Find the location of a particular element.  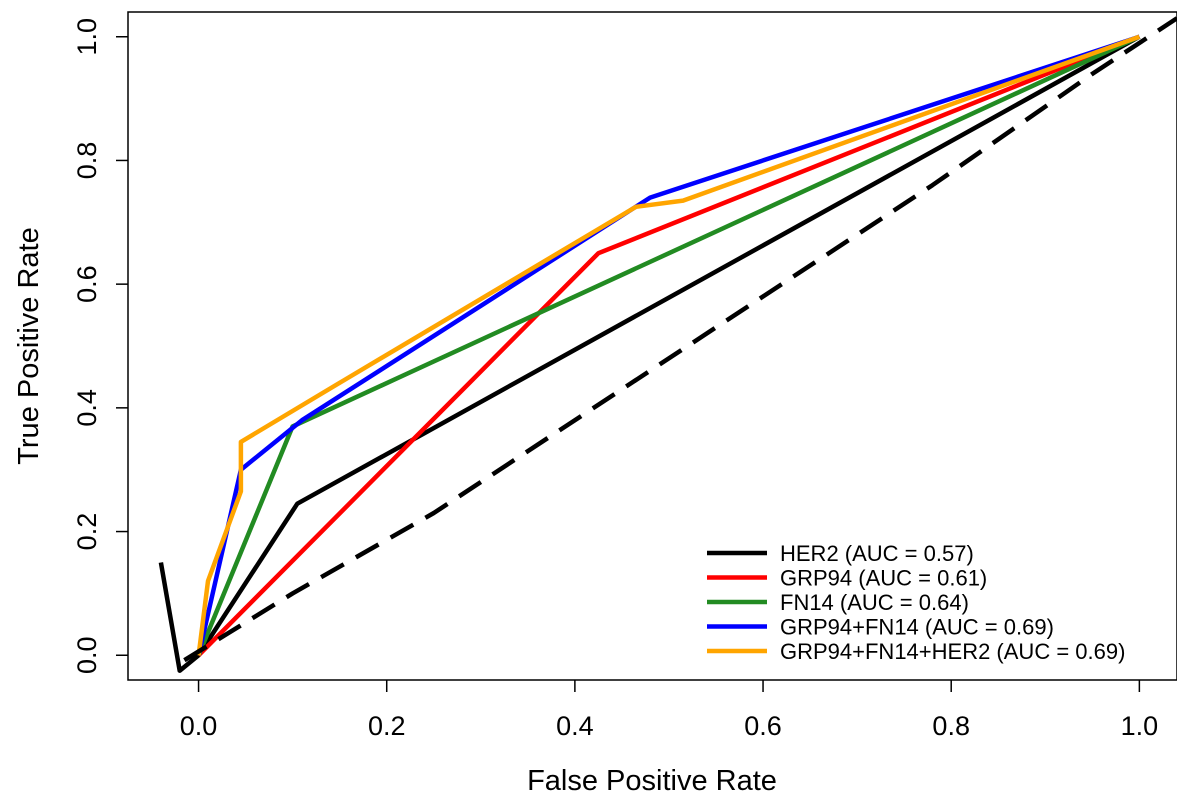

x-axis-label: False Positive Rate is located at coordinates (652, 781).